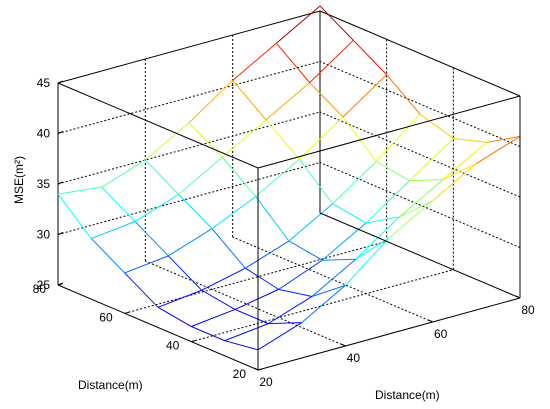 Image resolution: width=550 pixels, height=409 pixels. Describe the element at coordinates (407, 395) in the screenshot. I see `x-axis-label: Distance(m)` at that location.